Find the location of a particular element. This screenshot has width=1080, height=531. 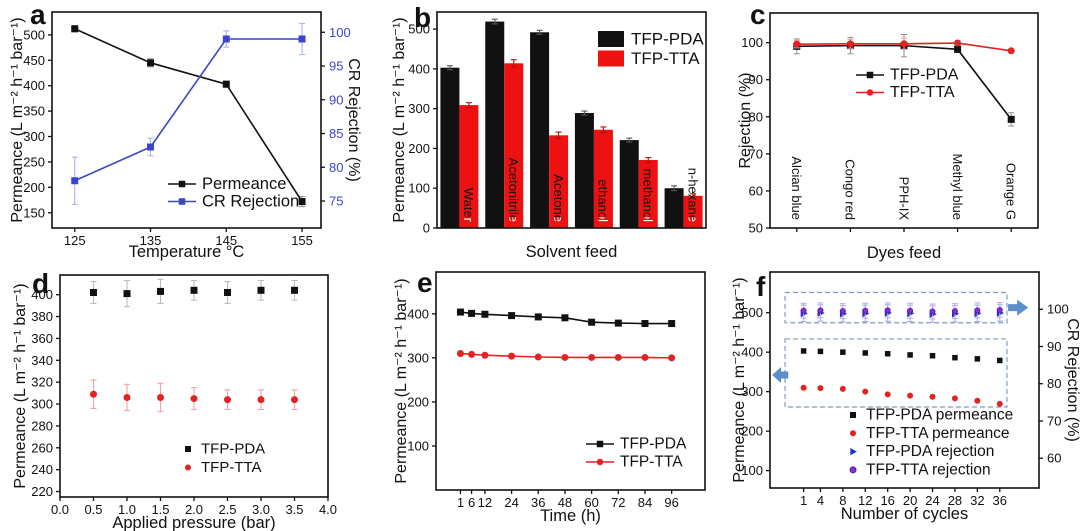

svg-text: ethanol is located at coordinates (603, 200).